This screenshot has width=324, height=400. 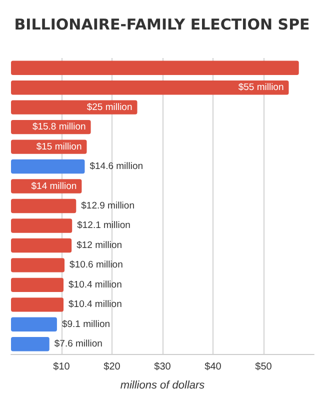 What do you see at coordinates (96, 265) in the screenshot?
I see `data-label: $10.6 million` at bounding box center [96, 265].